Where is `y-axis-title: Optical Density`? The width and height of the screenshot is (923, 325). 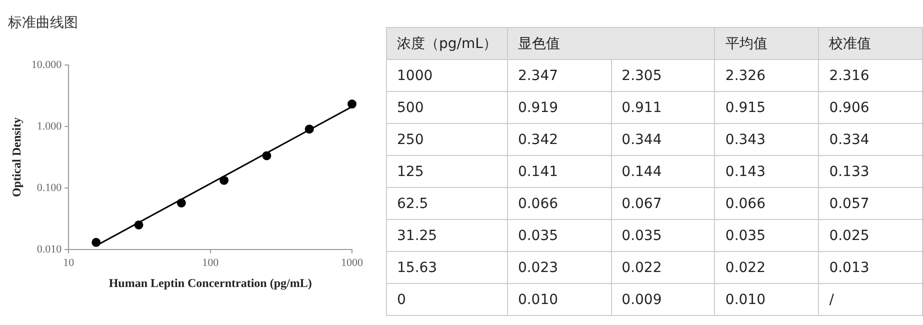
y-axis-title: Optical Density is located at coordinates (16, 157).